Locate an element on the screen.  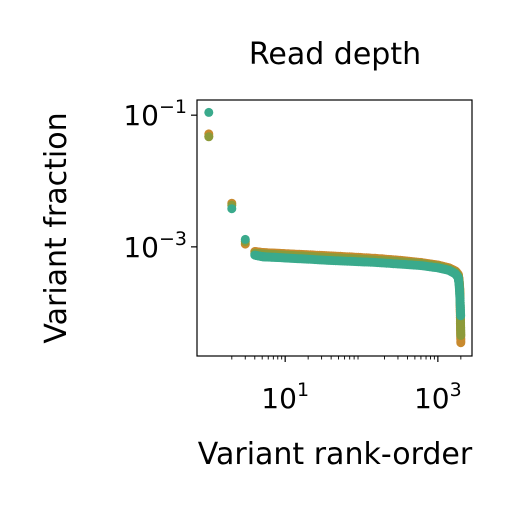
y-axis-label: Variant fraction is located at coordinates (56, 227).